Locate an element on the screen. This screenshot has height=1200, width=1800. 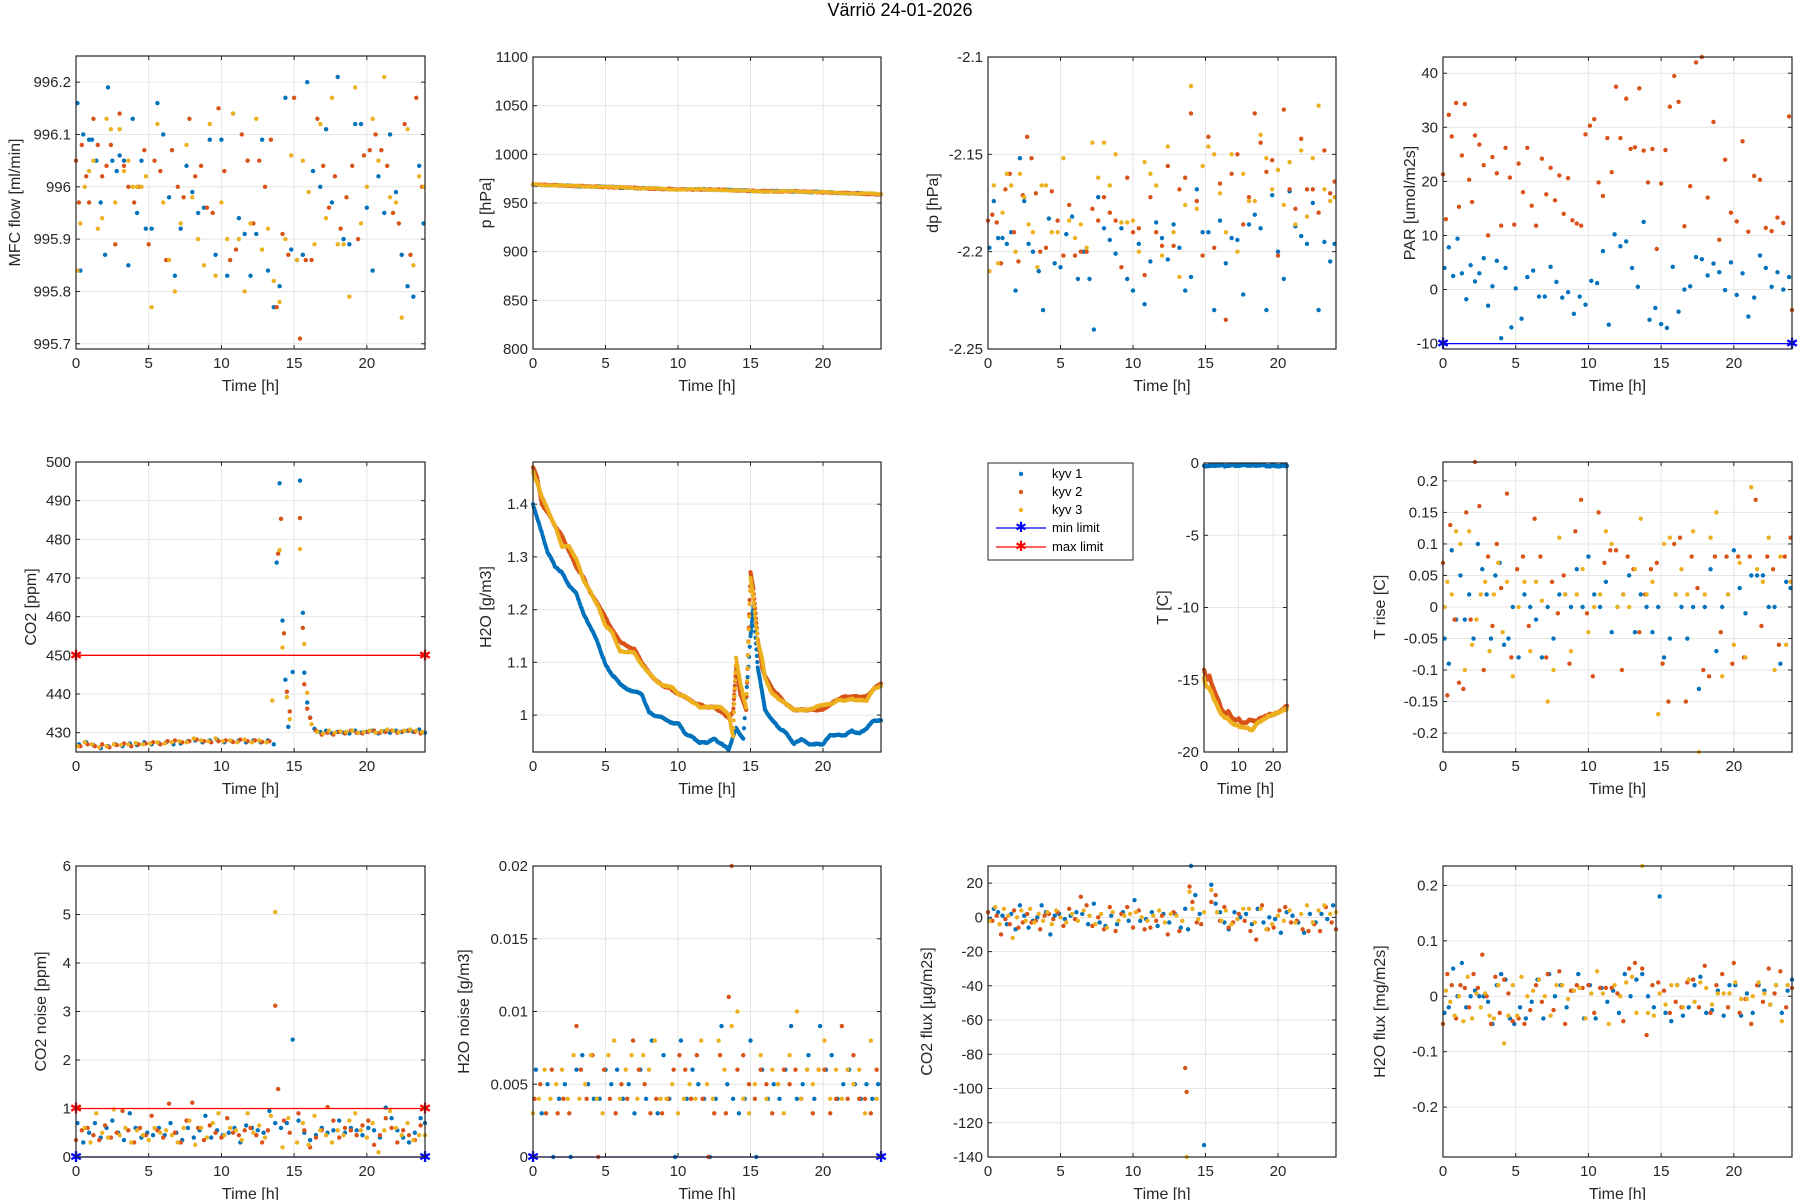
series-kyv3 is located at coordinates (1245, 704).